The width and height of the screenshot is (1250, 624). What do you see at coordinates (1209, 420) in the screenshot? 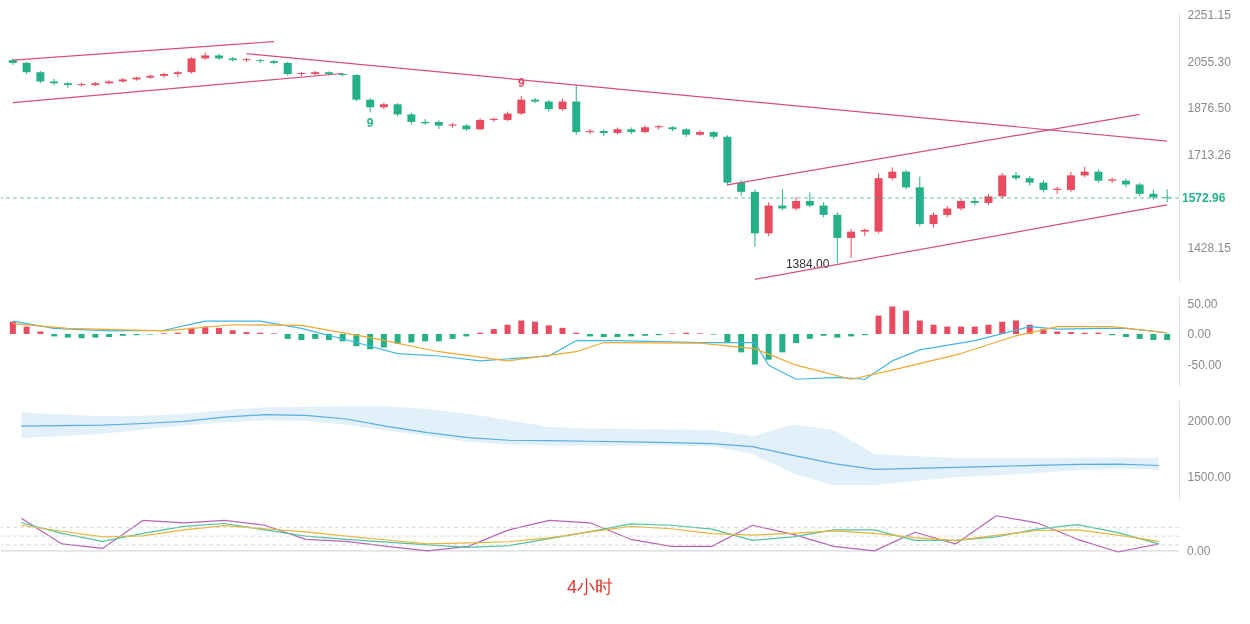
I see `y-tick-label: 2000.00` at bounding box center [1209, 420].